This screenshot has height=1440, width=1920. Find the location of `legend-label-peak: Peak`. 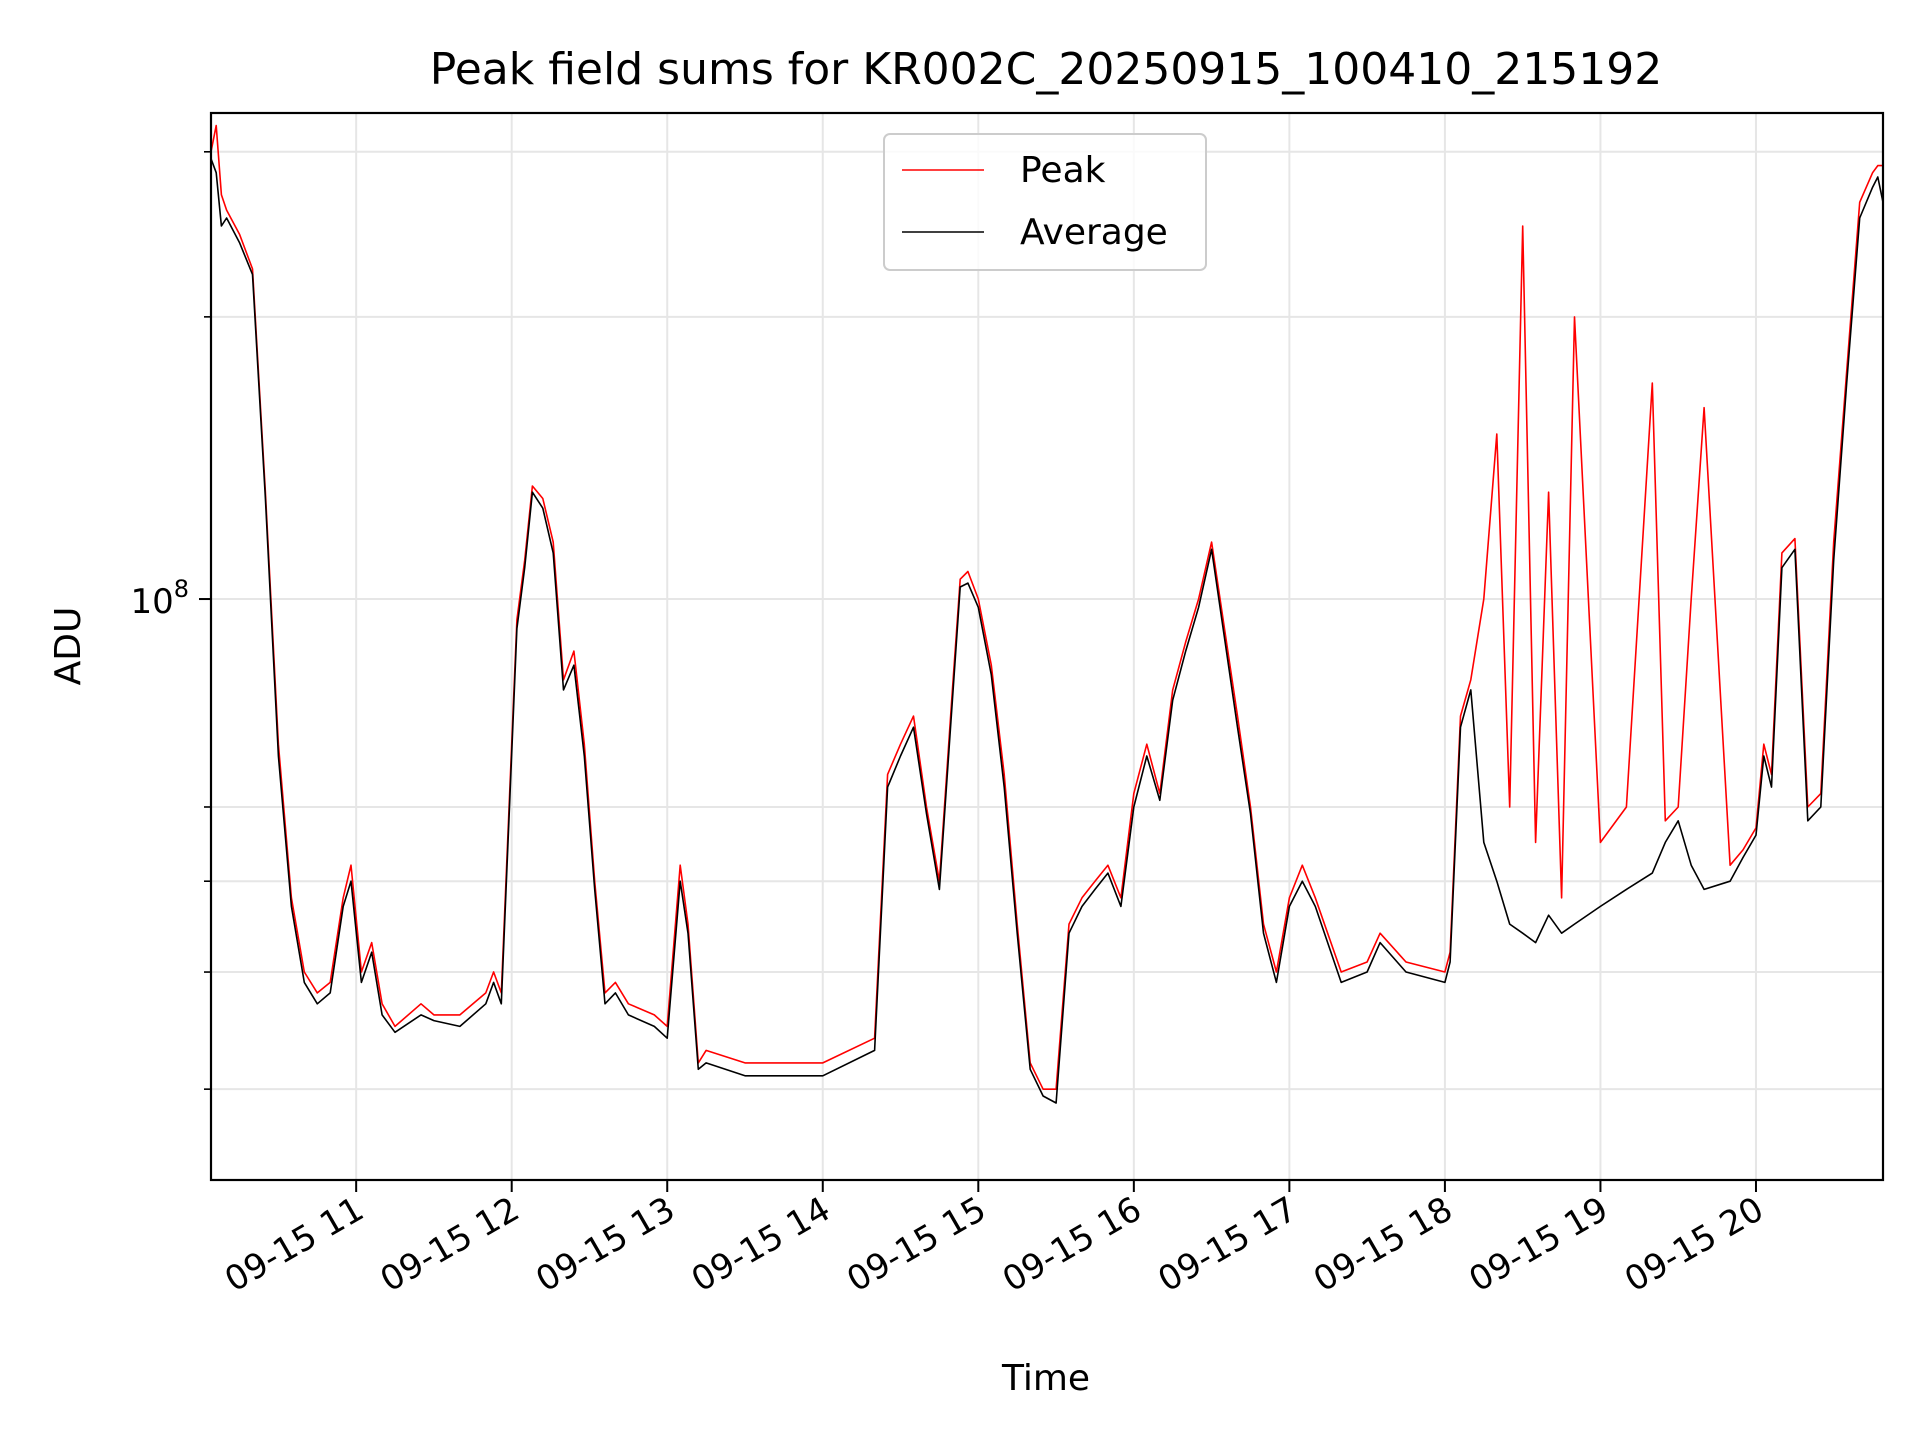

legend-label-peak: Peak is located at coordinates (1063, 170).